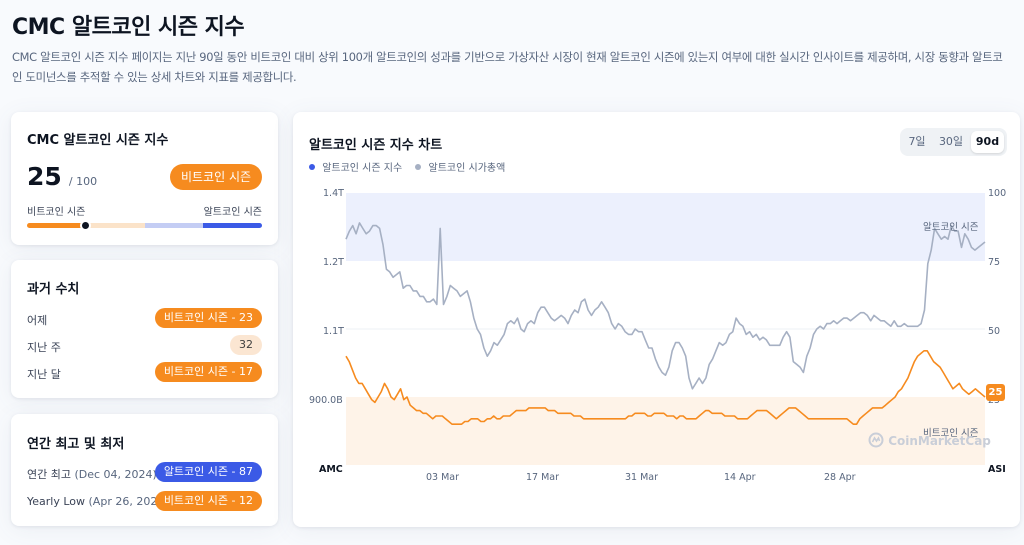  I want to click on scale-right-label: 알트코인 시즌, so click(232, 212).